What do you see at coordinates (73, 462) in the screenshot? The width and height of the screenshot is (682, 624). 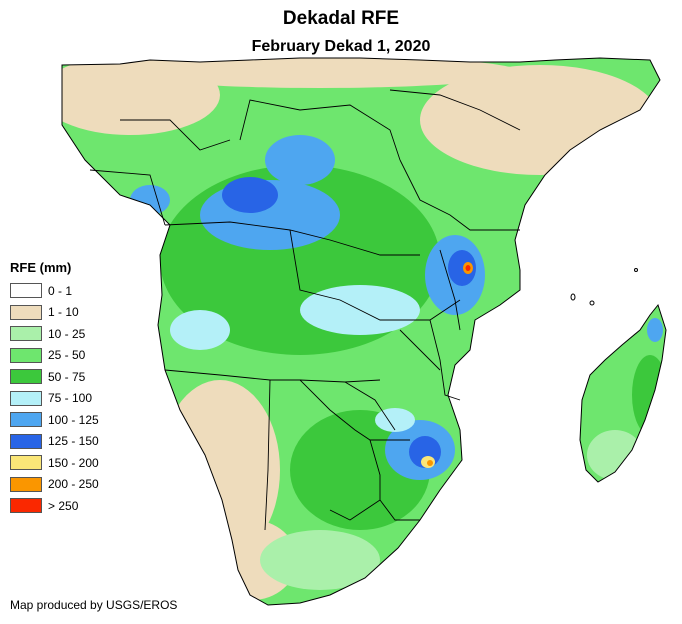 I see `legend-label: 150 - 200` at bounding box center [73, 462].